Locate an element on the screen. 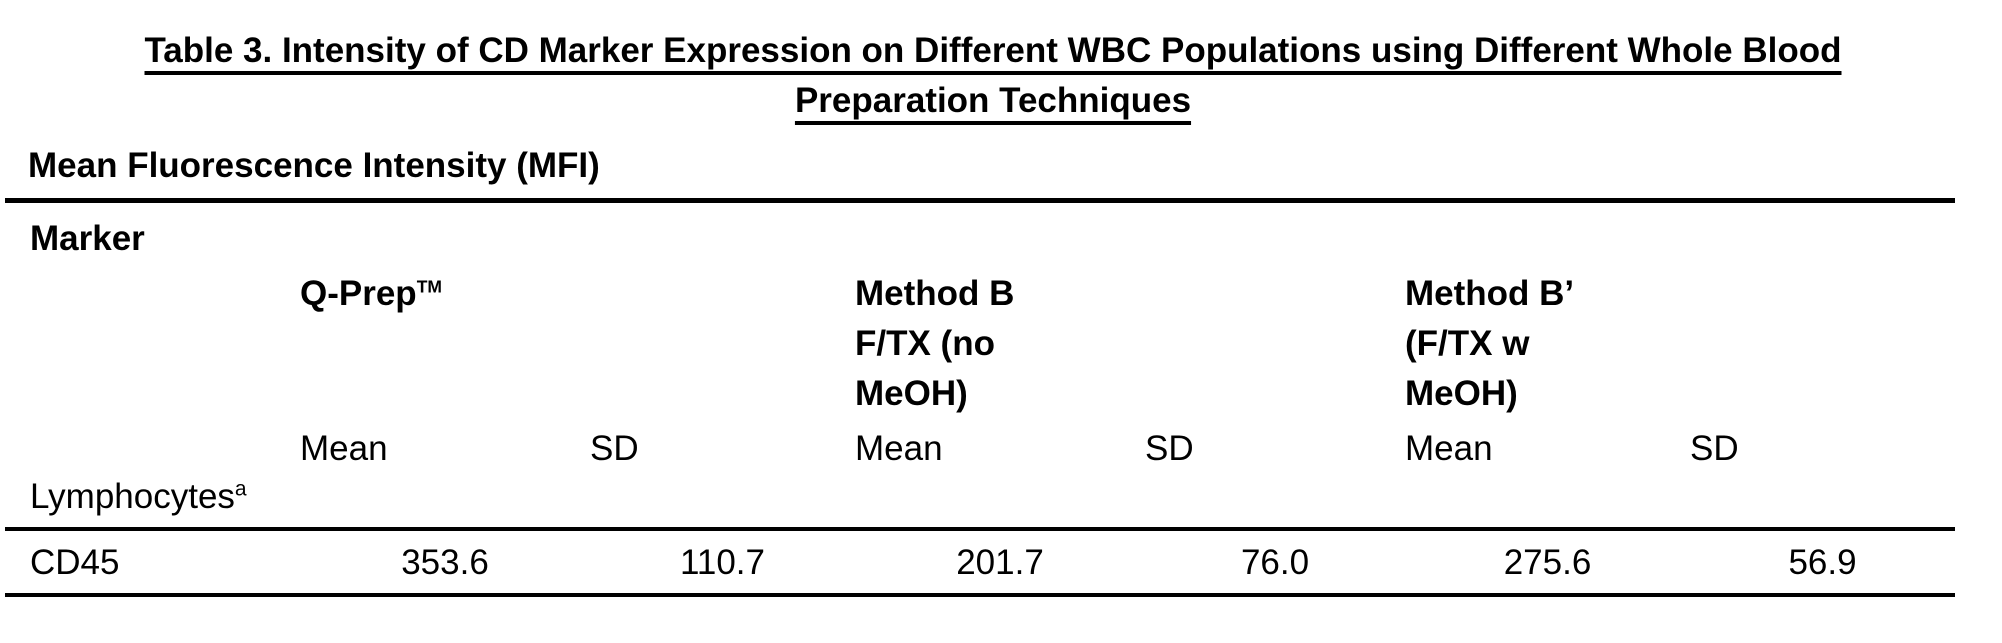 The width and height of the screenshot is (2002, 643). table-title-line-2: Preparation Techniques is located at coordinates (993, 101).